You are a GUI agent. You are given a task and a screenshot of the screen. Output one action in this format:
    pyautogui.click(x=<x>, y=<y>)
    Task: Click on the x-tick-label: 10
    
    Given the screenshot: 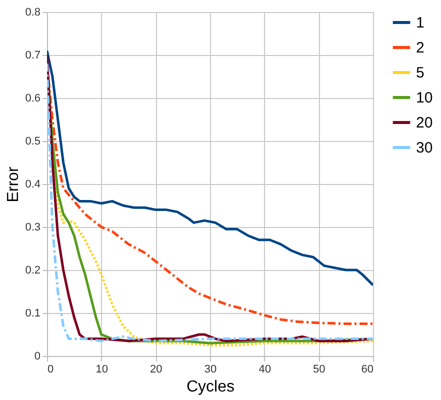 What is the action you would take?
    pyautogui.click(x=102, y=370)
    